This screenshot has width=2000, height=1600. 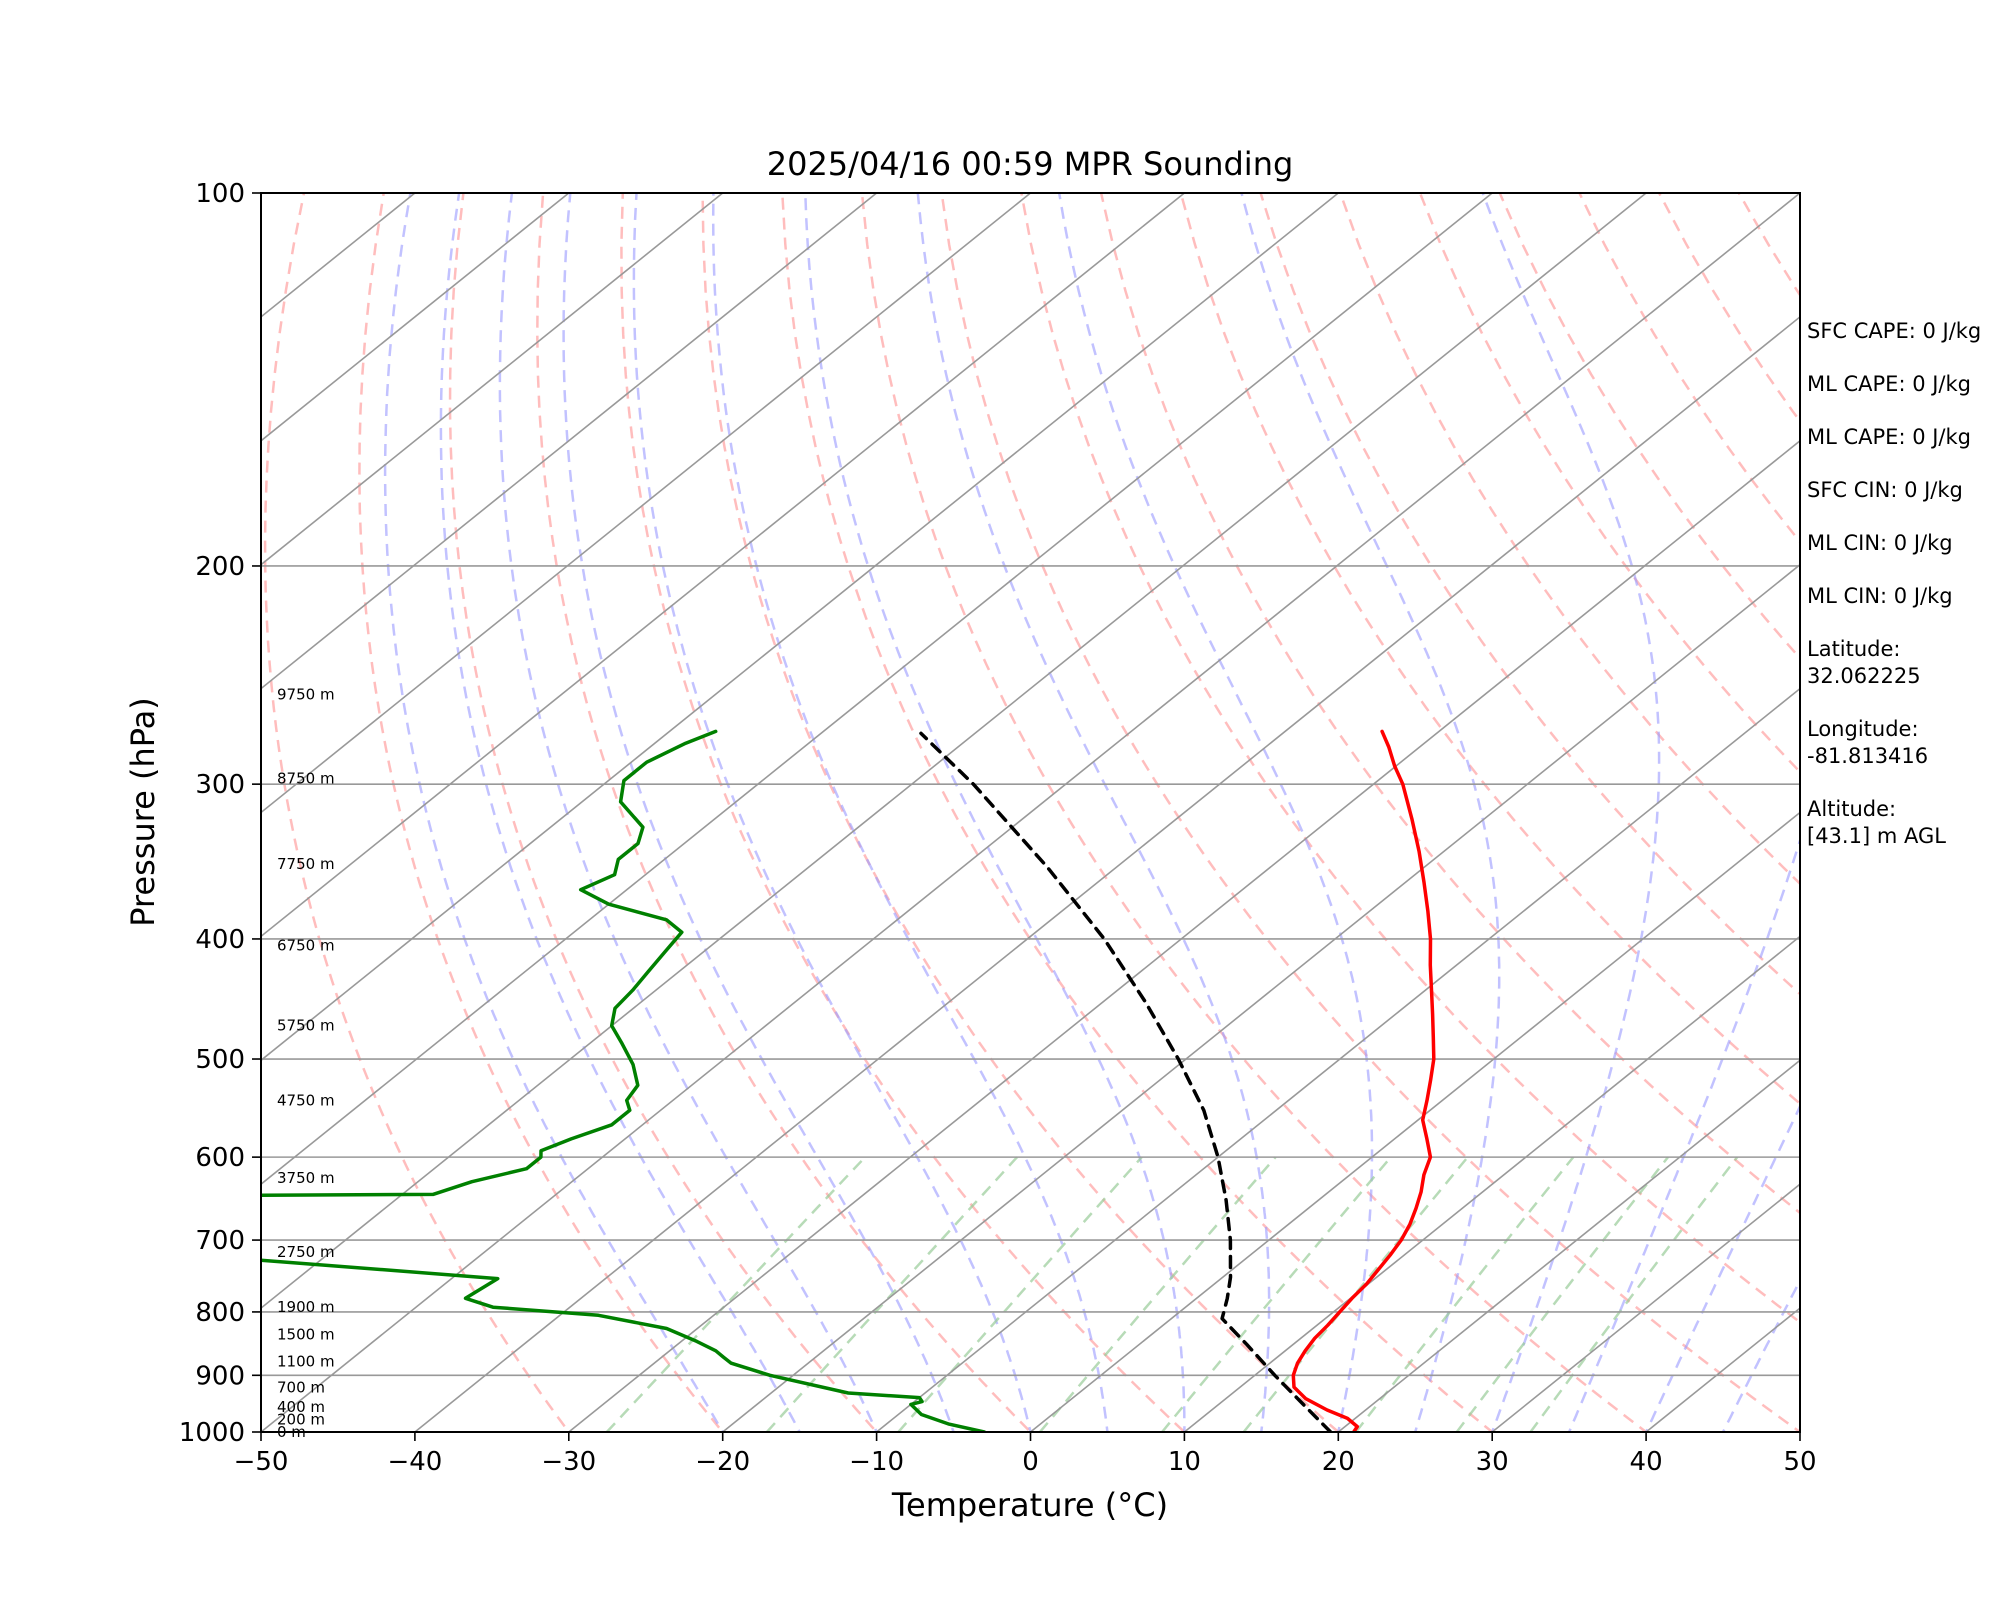 I want to click on height-label: 1500 m, so click(x=306, y=1334).